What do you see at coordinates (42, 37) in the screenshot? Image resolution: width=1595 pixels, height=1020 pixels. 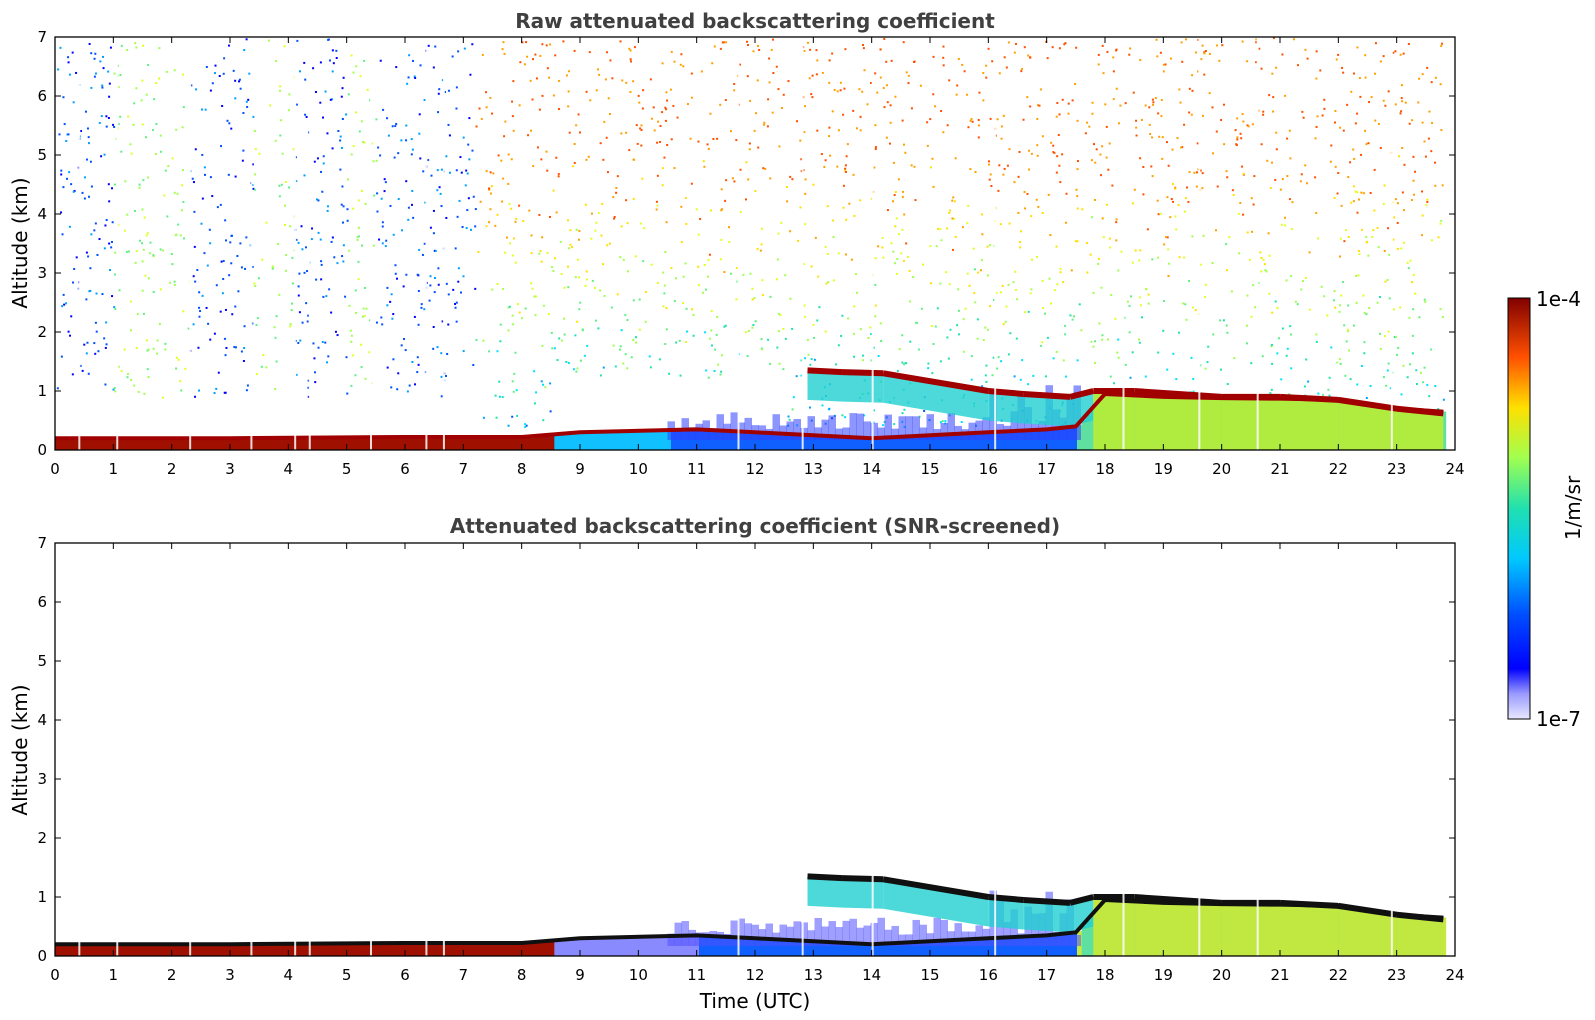 I see `y-tick-label: 7` at bounding box center [42, 37].